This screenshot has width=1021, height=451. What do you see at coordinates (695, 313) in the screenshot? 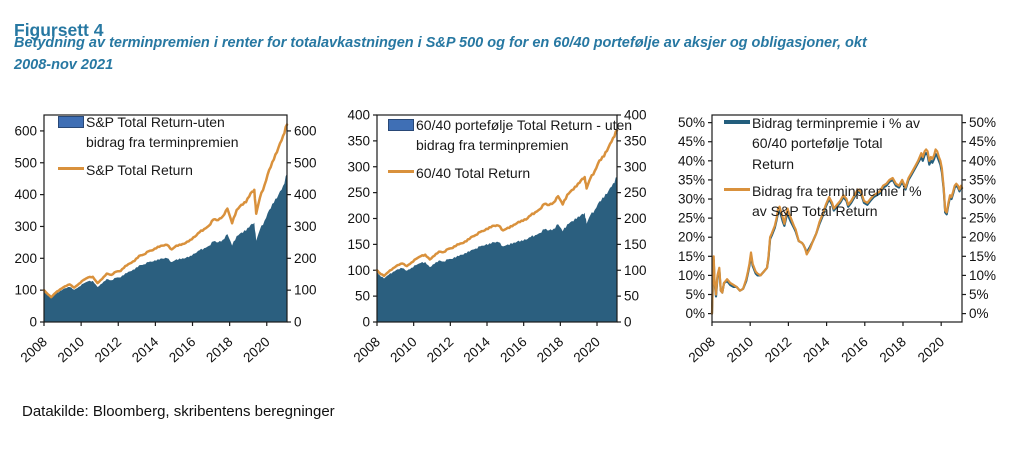
I see `y-tick-label-left: 0%` at bounding box center [695, 313].